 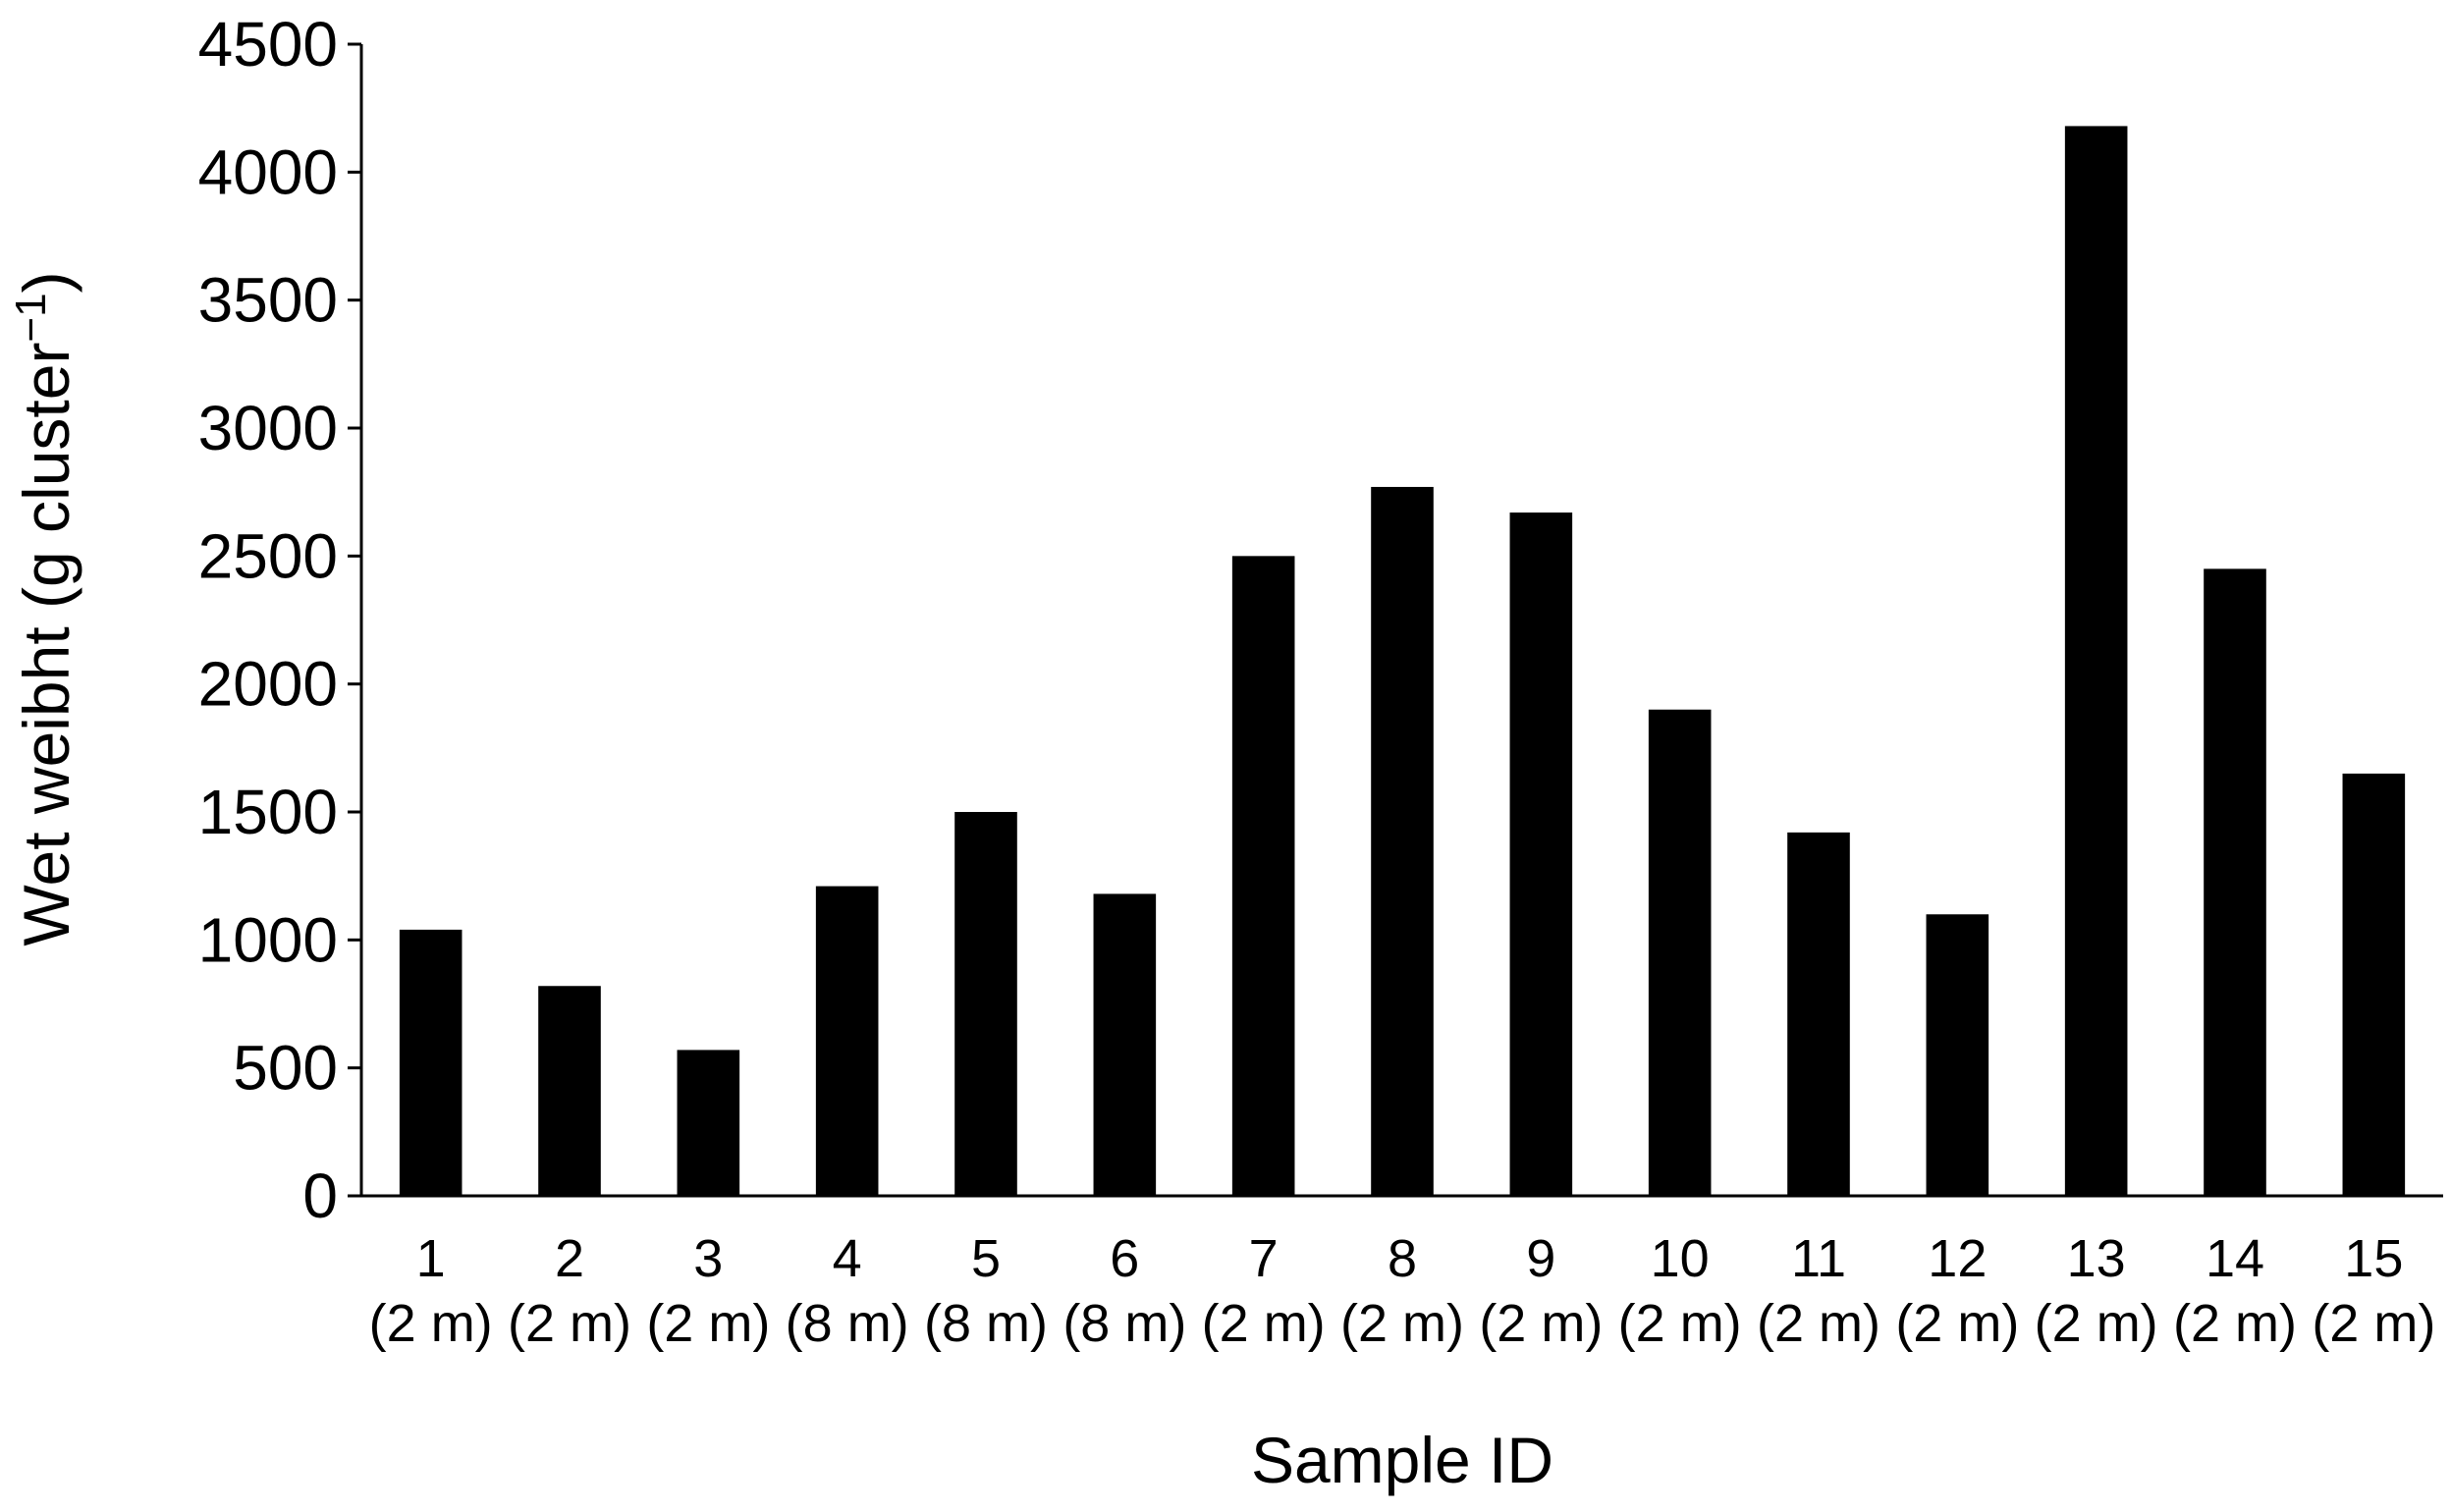 What do you see at coordinates (1402, 1258) in the screenshot?
I see `x-tick-label: 8` at bounding box center [1402, 1258].